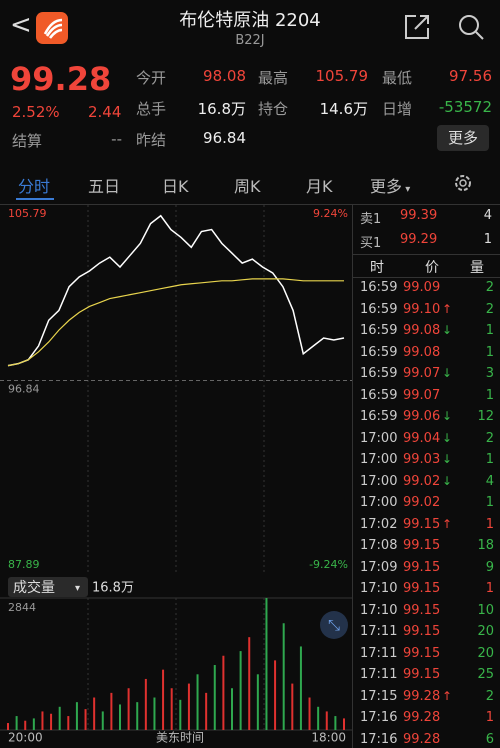 The image size is (500, 748). What do you see at coordinates (36, 112) in the screenshot?
I see `change-percent: 2.52%` at bounding box center [36, 112].